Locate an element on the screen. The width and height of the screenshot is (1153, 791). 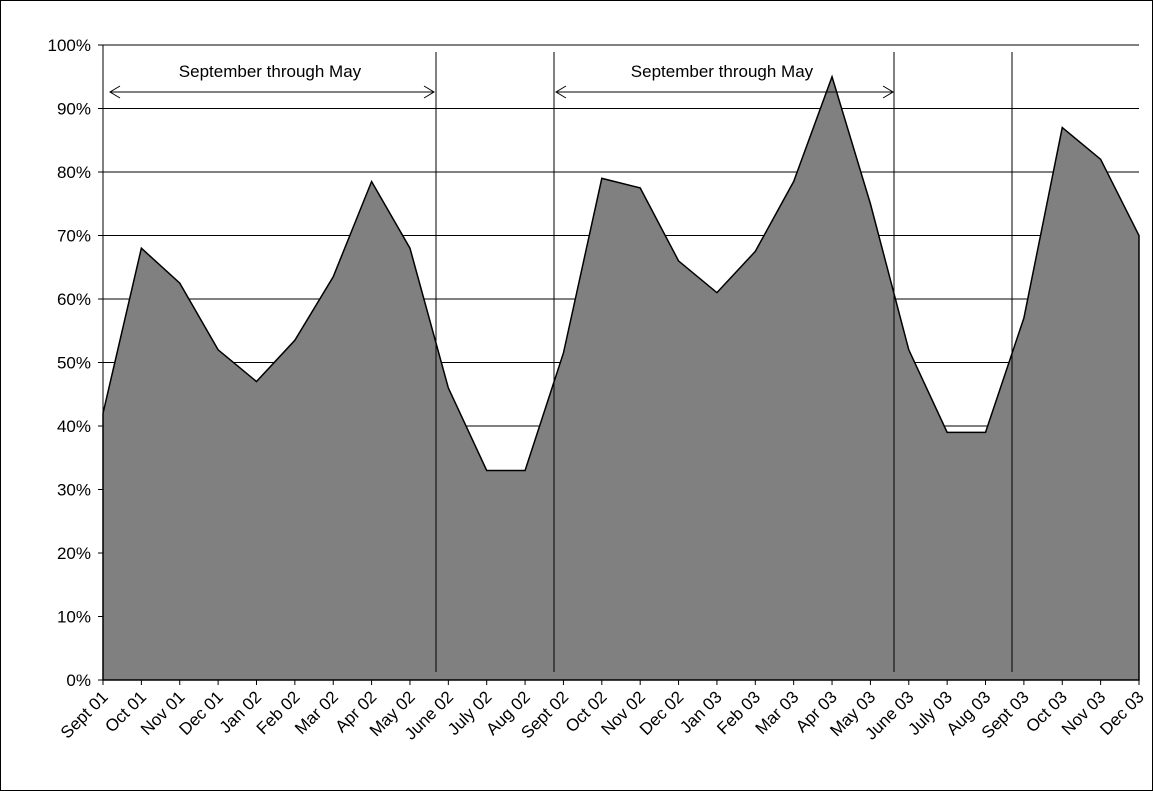
y-tick-label: 100% is located at coordinates (69, 45).